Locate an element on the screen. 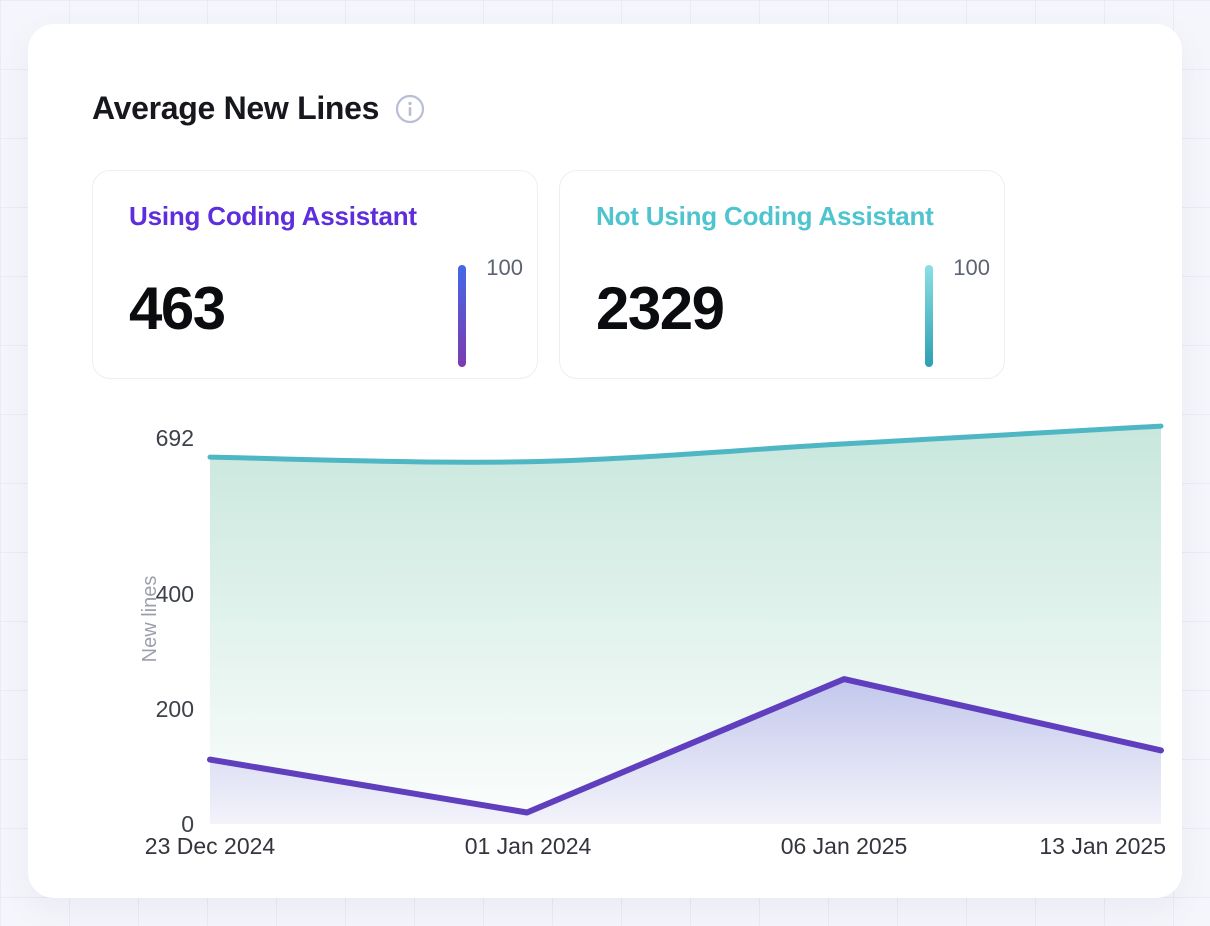  stat-card-using-assistant: Using Coding Assistant 463 100 is located at coordinates (315, 274).